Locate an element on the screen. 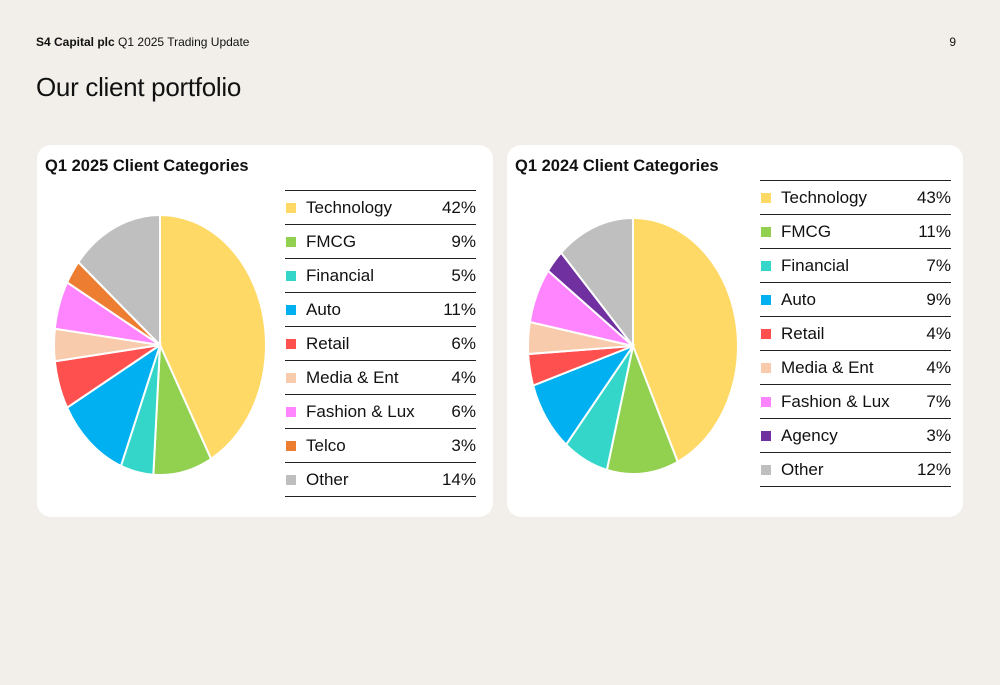 The height and width of the screenshot is (685, 1000). legend-row: Retail 6% is located at coordinates (380, 343).